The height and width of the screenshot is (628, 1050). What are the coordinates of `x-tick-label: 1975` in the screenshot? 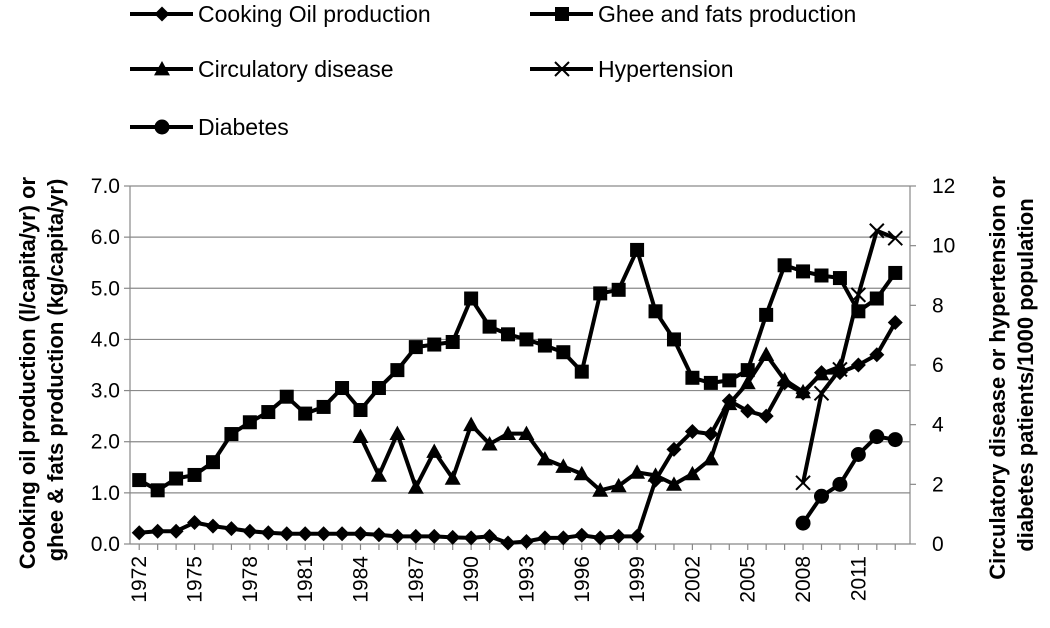 It's located at (195, 579).